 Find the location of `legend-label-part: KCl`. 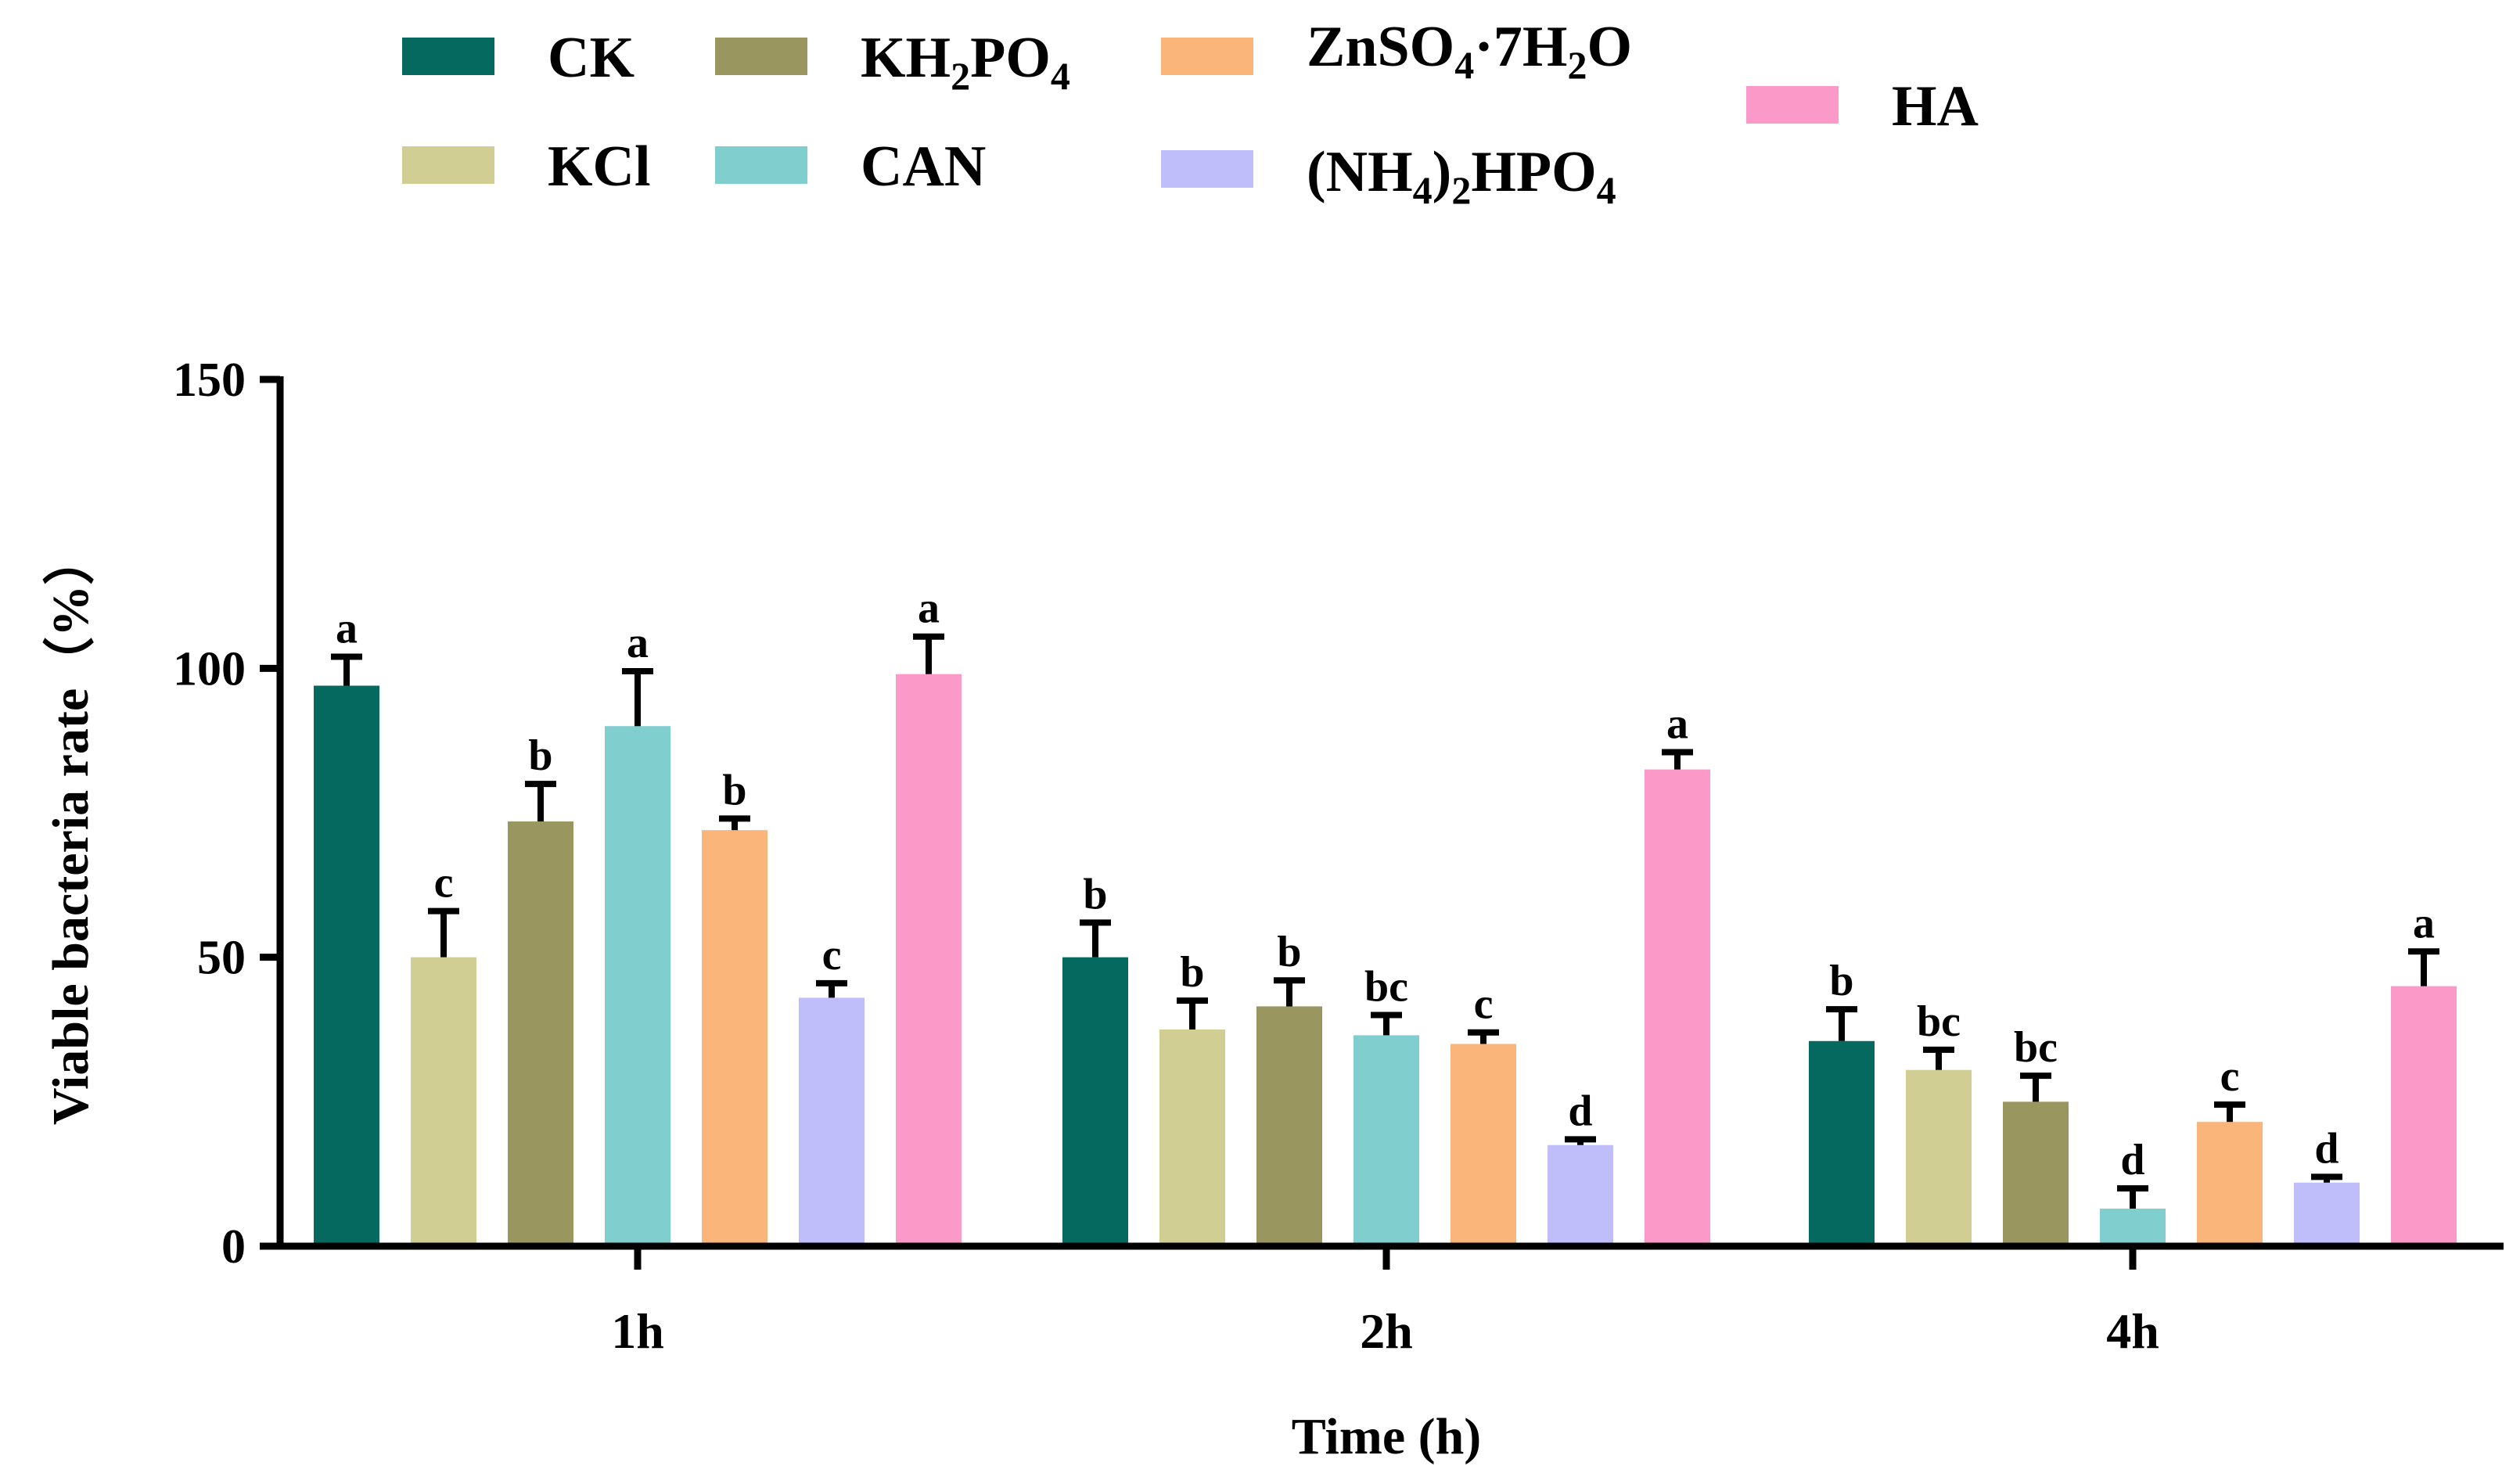

legend-label-part: KCl is located at coordinates (599, 167).